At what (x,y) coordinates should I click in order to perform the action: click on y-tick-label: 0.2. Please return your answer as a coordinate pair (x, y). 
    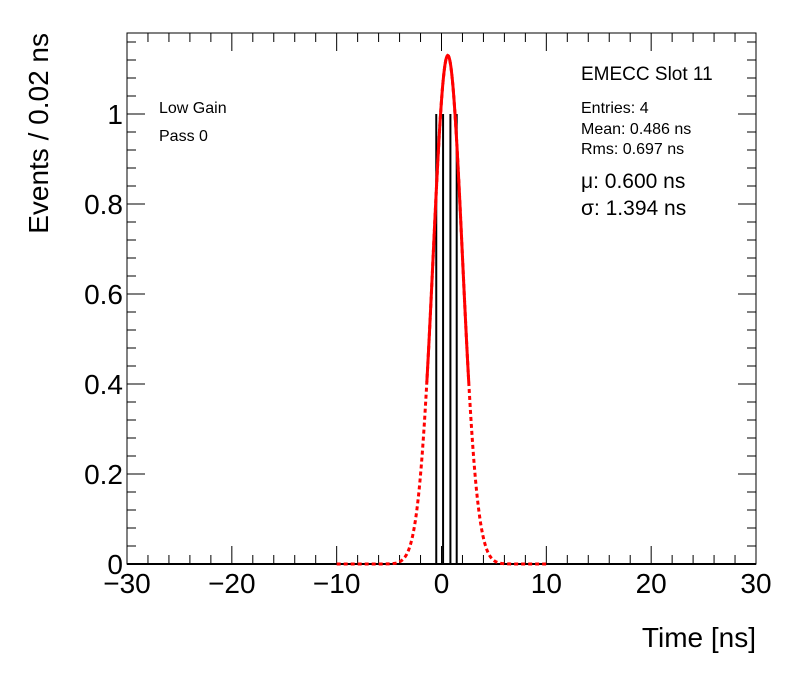
    Looking at the image, I should click on (103, 474).